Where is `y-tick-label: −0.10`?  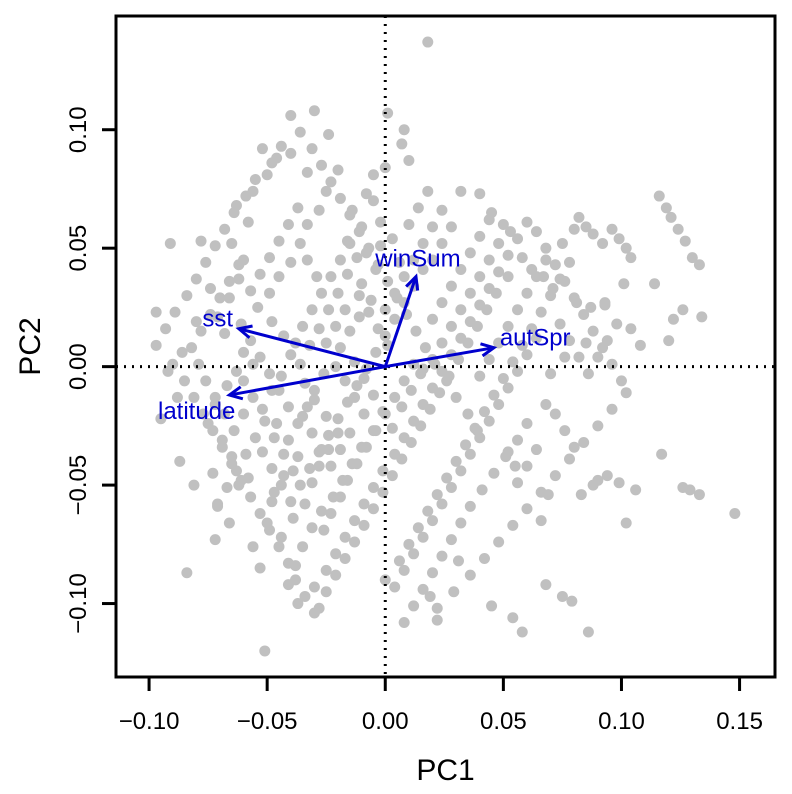 y-tick-label: −0.10 is located at coordinates (78, 603).